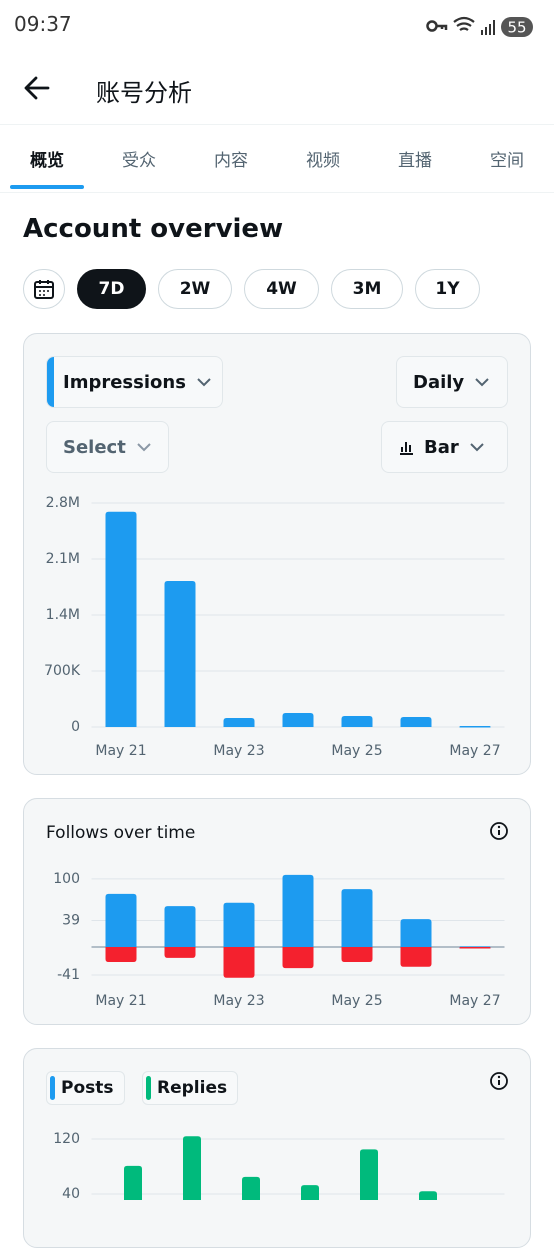 Image resolution: width=554 pixels, height=1248 pixels. Describe the element at coordinates (195, 289) in the screenshot. I see `range-button: 2W` at that location.